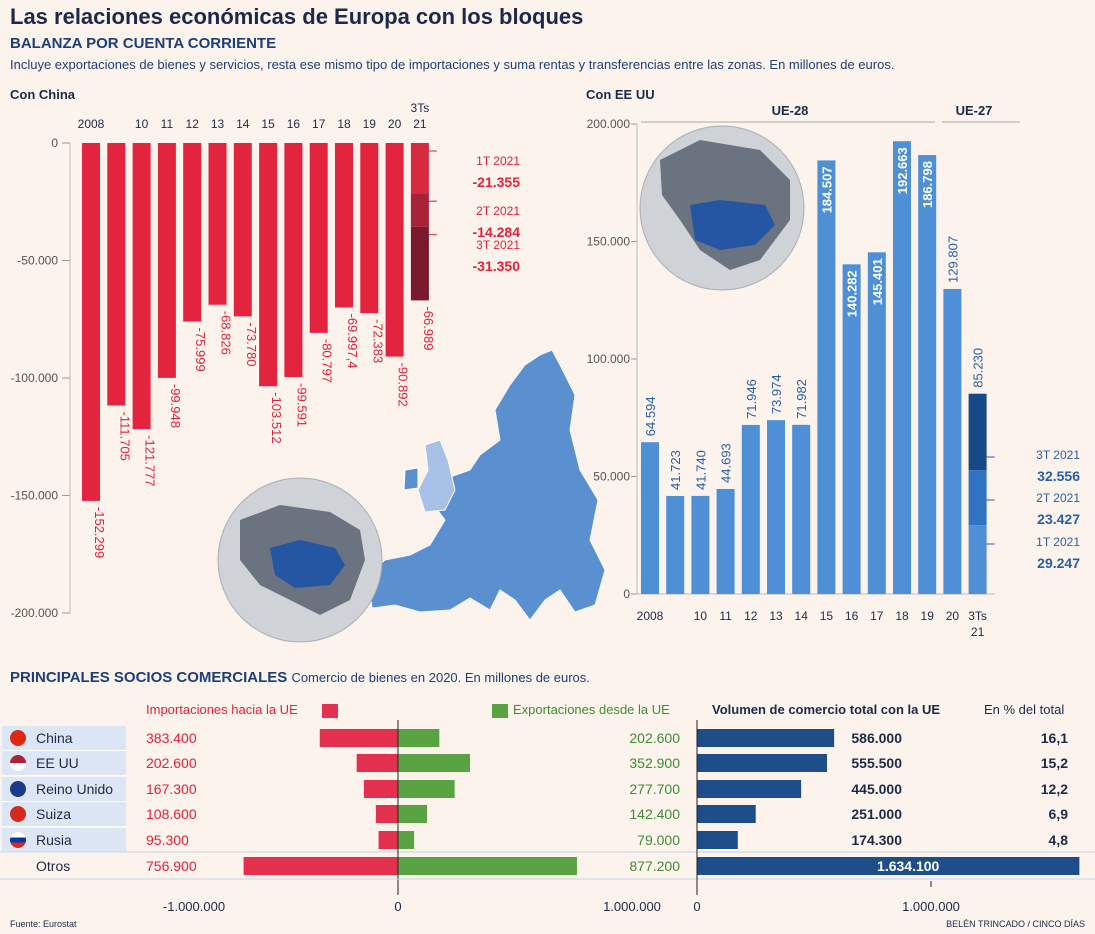 The height and width of the screenshot is (934, 1095). I want to click on china-value-label: -99.591, so click(301, 405).